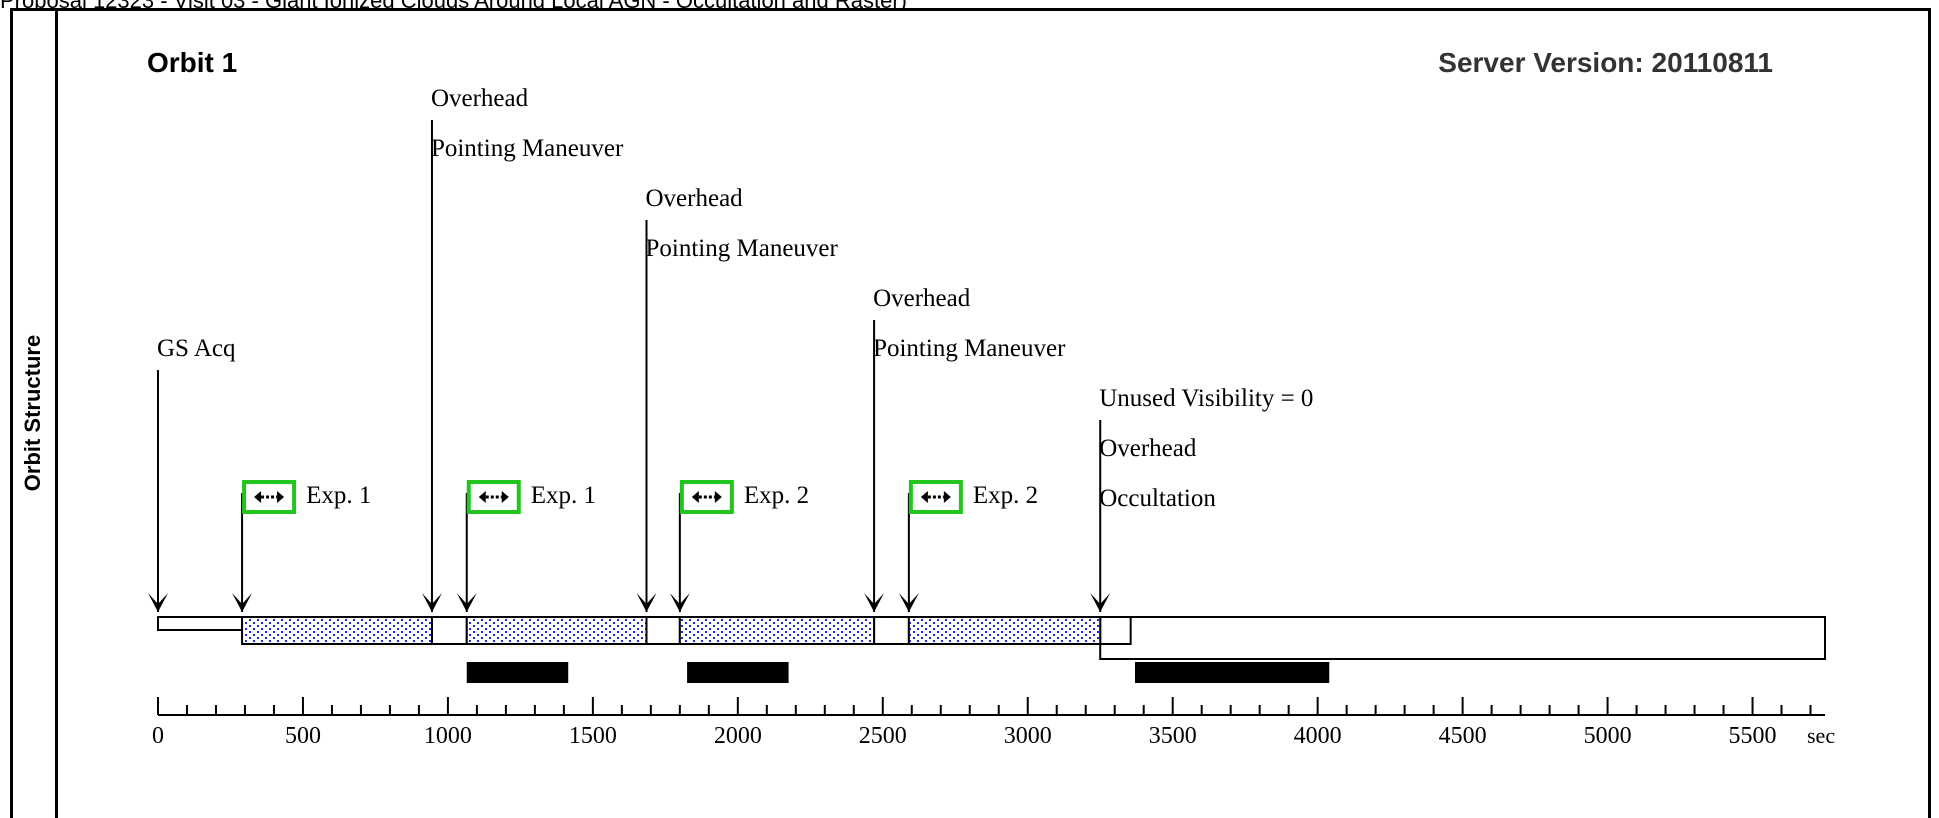 The width and height of the screenshot is (1939, 818). What do you see at coordinates (738, 736) in the screenshot?
I see `axis-tick-label: 2000` at bounding box center [738, 736].